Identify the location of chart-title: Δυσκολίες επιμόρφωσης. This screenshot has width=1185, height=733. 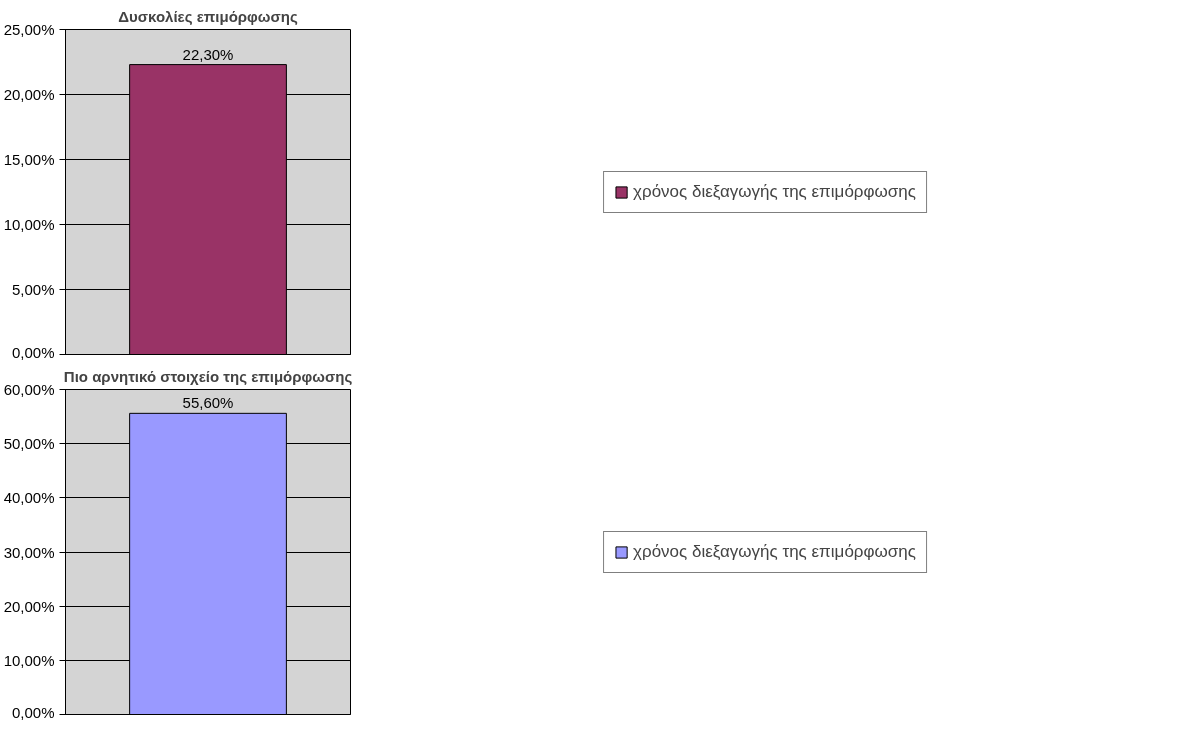
(208, 16).